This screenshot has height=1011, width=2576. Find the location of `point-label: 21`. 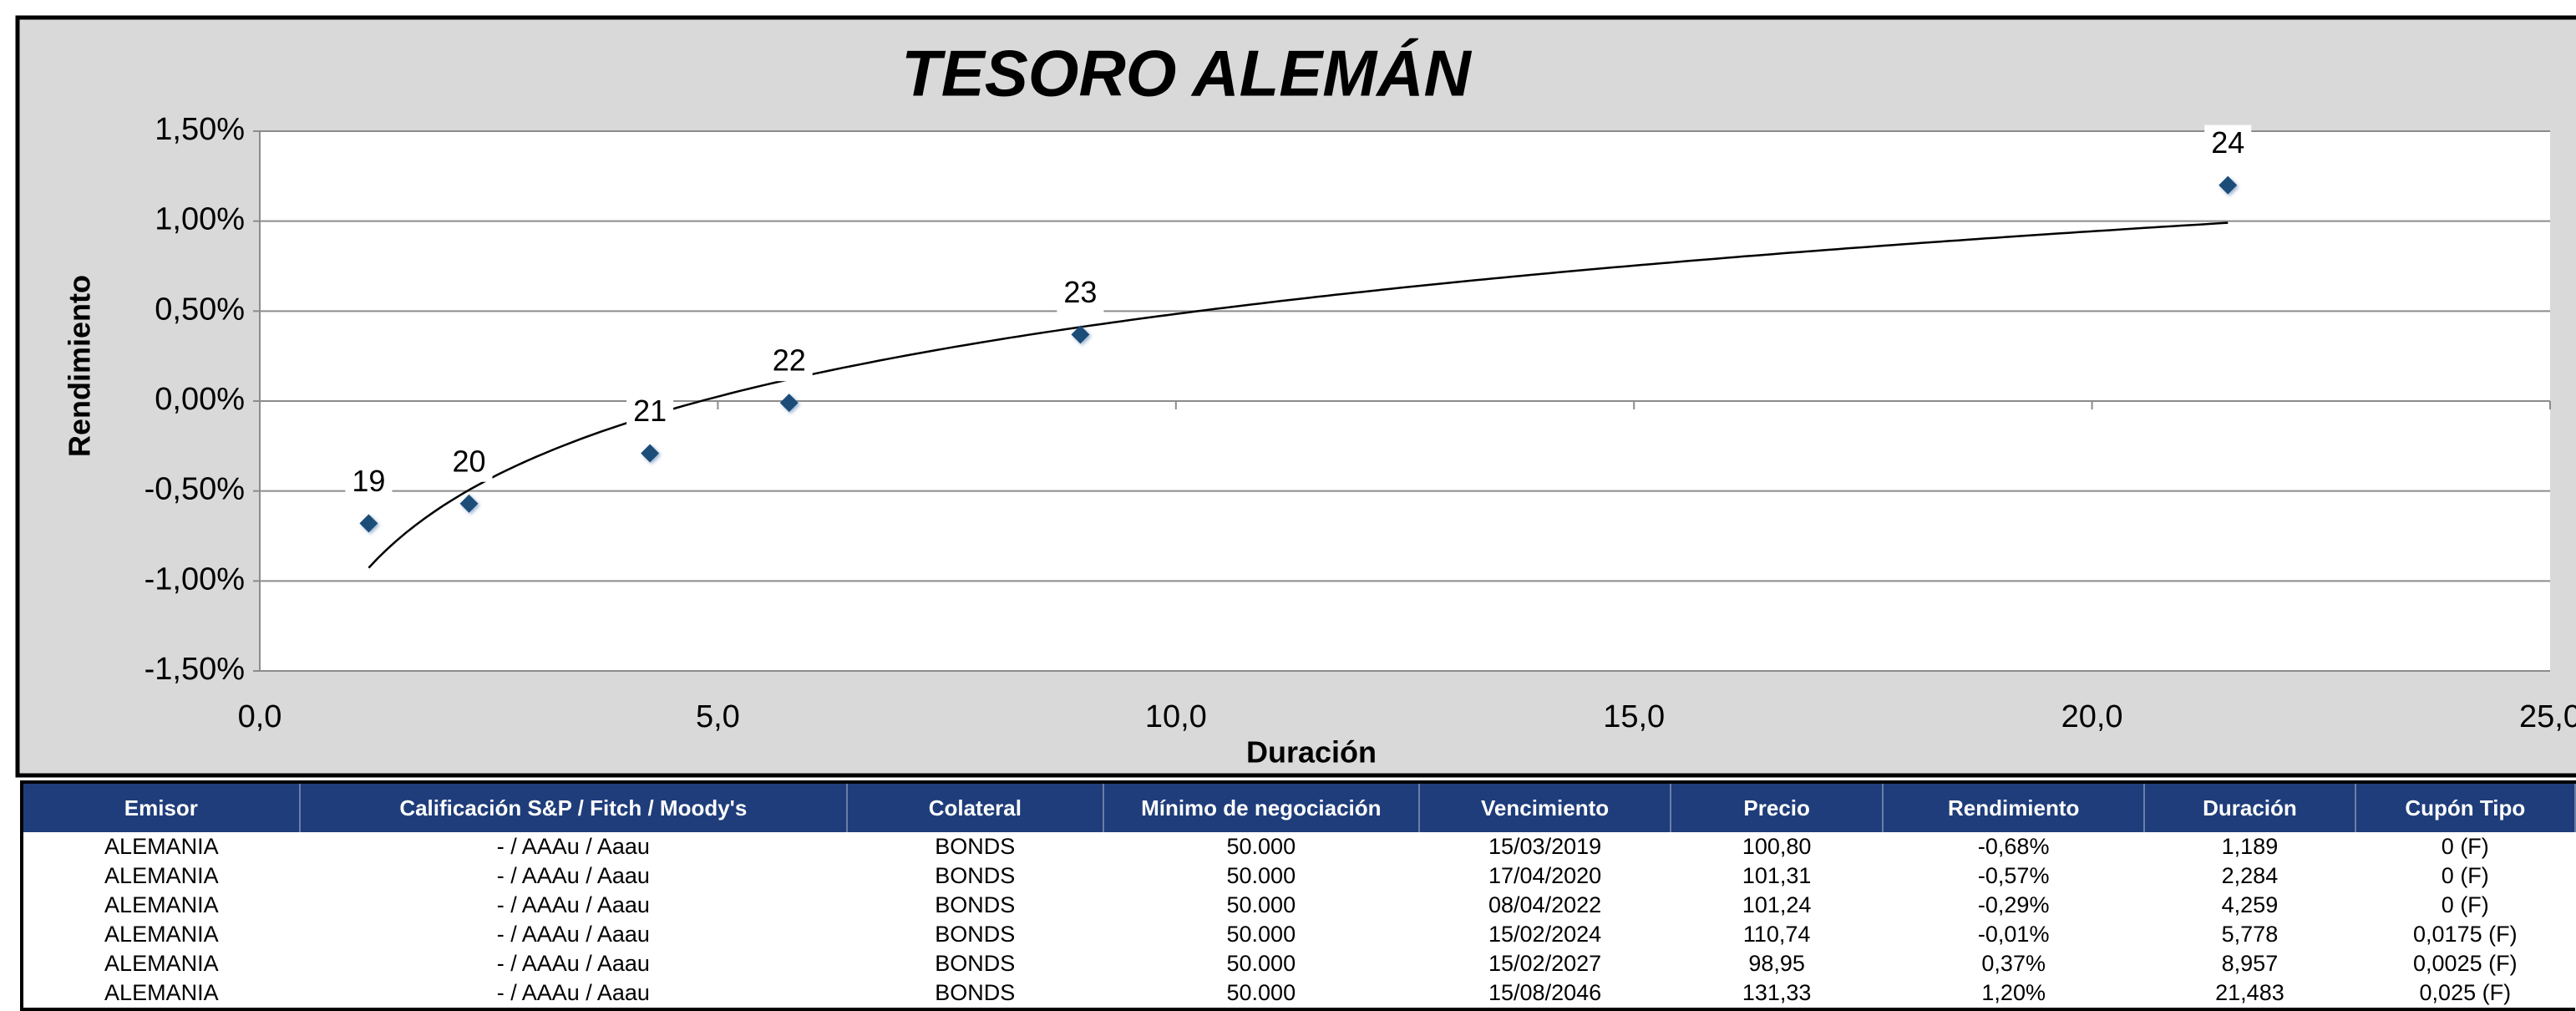

point-label: 21 is located at coordinates (650, 411).